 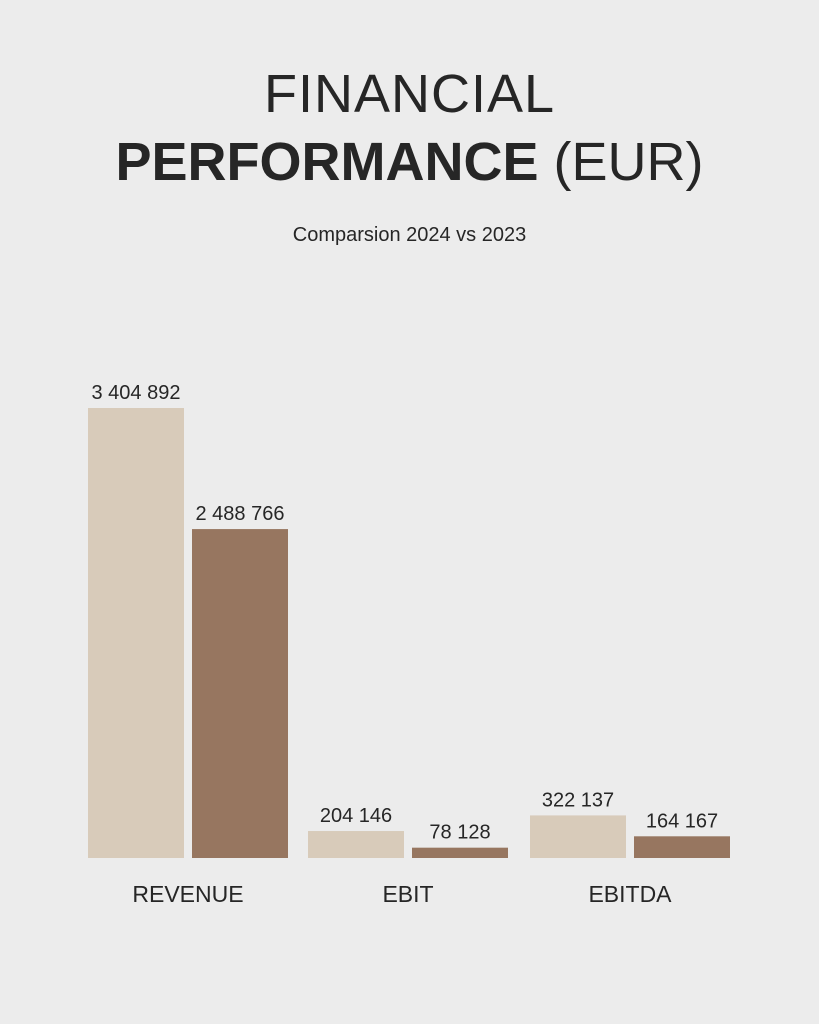 I want to click on value-label-ebit-series-1: 204 146, so click(x=356, y=816).